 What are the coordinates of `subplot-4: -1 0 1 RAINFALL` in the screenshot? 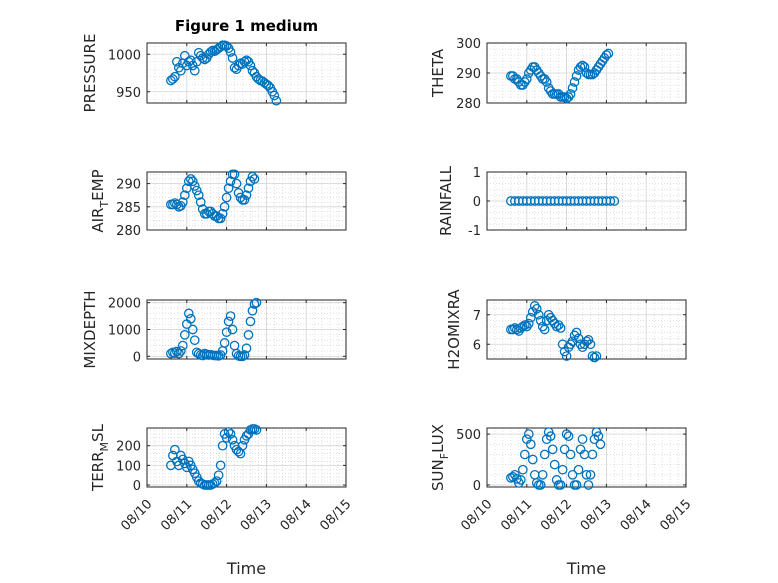 It's located at (562, 202).